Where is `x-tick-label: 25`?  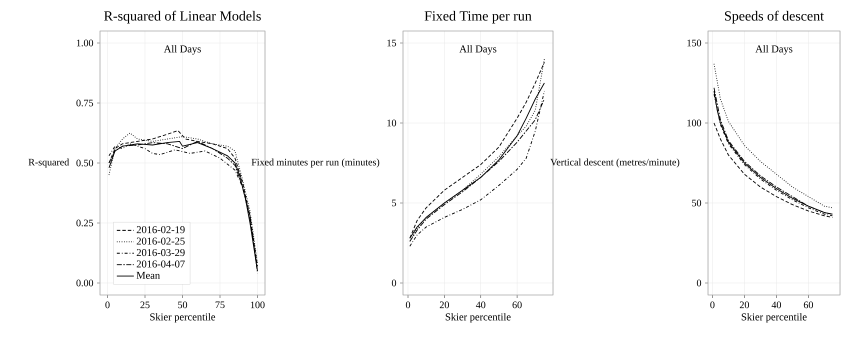 x-tick-label: 25 is located at coordinates (145, 305).